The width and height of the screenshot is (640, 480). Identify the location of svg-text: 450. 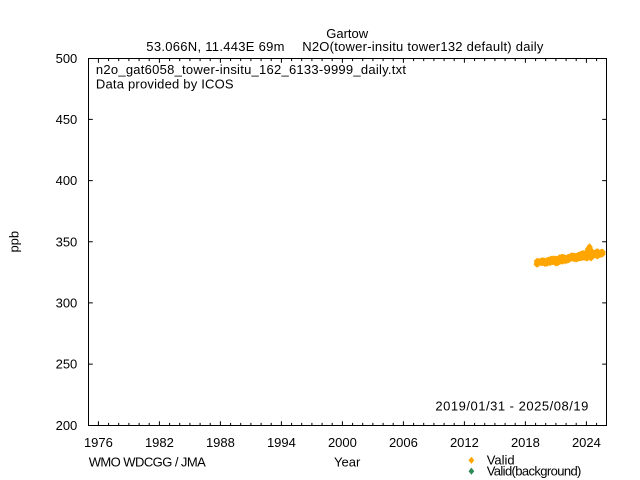
(67, 119).